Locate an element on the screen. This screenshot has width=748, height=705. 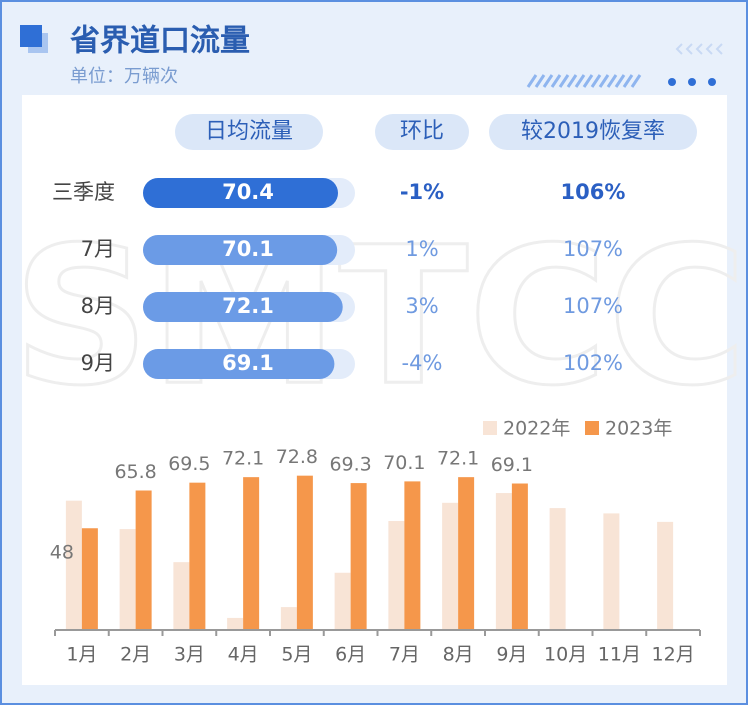
data-label: 48 is located at coordinates (62, 553).